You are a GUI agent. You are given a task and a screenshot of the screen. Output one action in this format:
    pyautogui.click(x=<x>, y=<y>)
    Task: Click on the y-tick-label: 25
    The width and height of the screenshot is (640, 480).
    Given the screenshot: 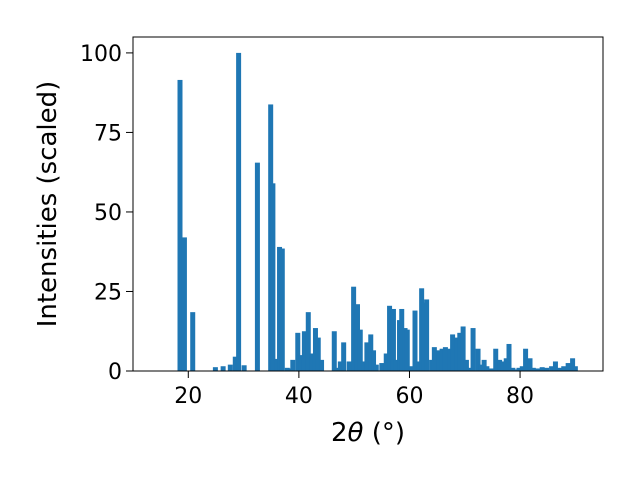 What is the action you would take?
    pyautogui.click(x=108, y=292)
    